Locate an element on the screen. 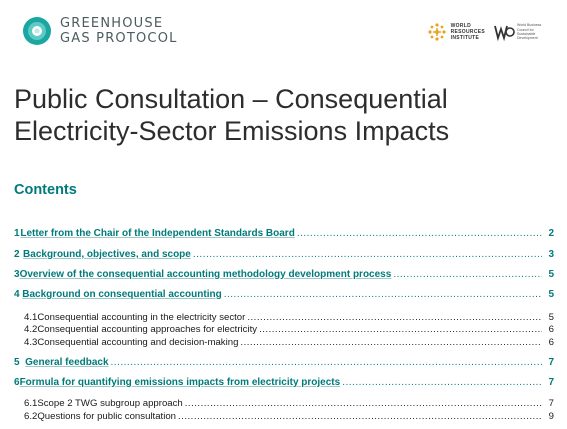 This screenshot has width=567, height=429. toc-entry-number: 4.1 is located at coordinates (31, 317).